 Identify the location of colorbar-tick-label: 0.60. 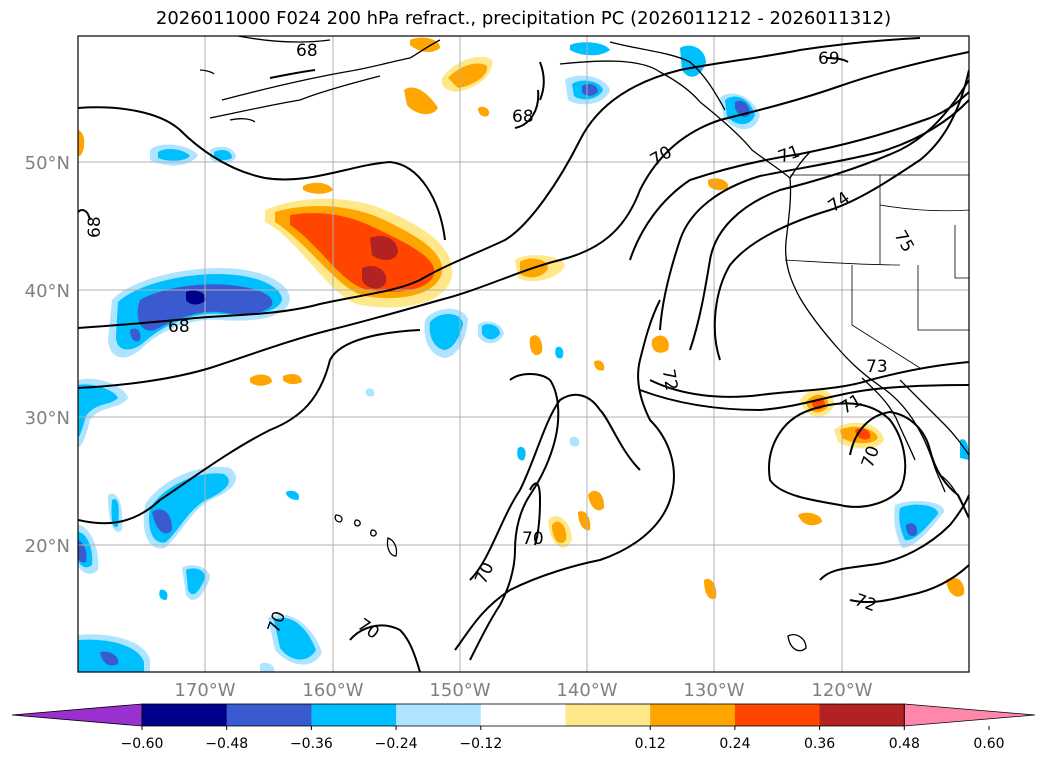
(988, 744).